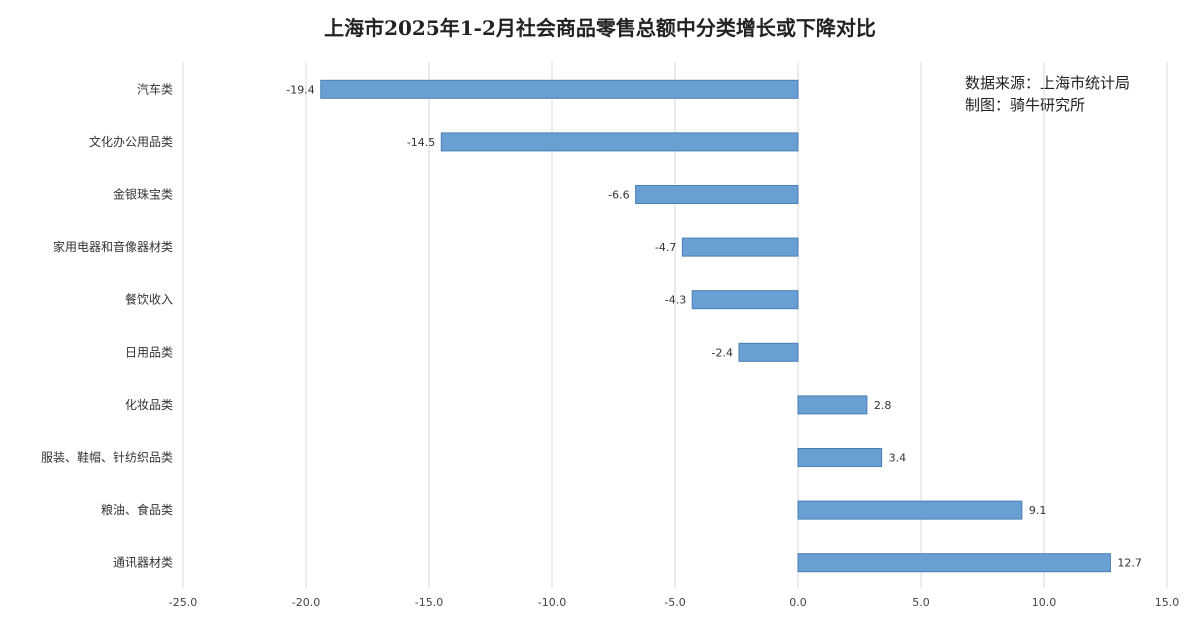  Describe the element at coordinates (1048, 83) in the screenshot. I see `data-source-text: 数据来源：上海市统计局` at that location.